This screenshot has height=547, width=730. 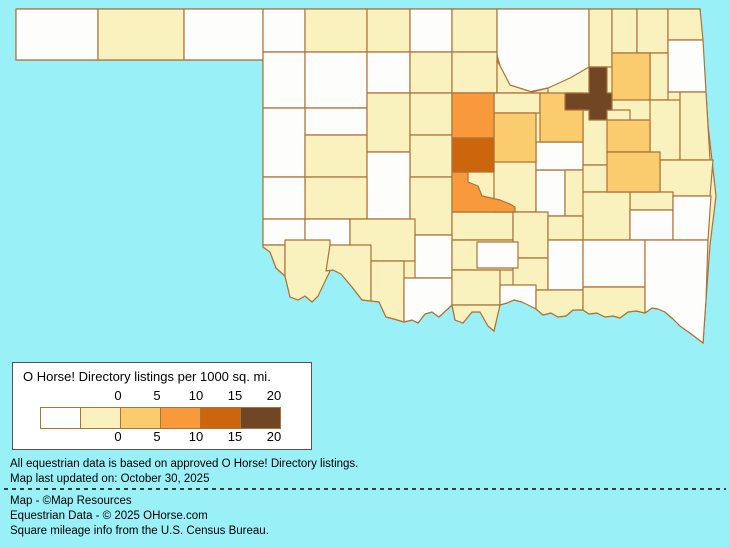 What do you see at coordinates (157, 436) in the screenshot?
I see `legend-tick-bottom-5: 5` at bounding box center [157, 436].